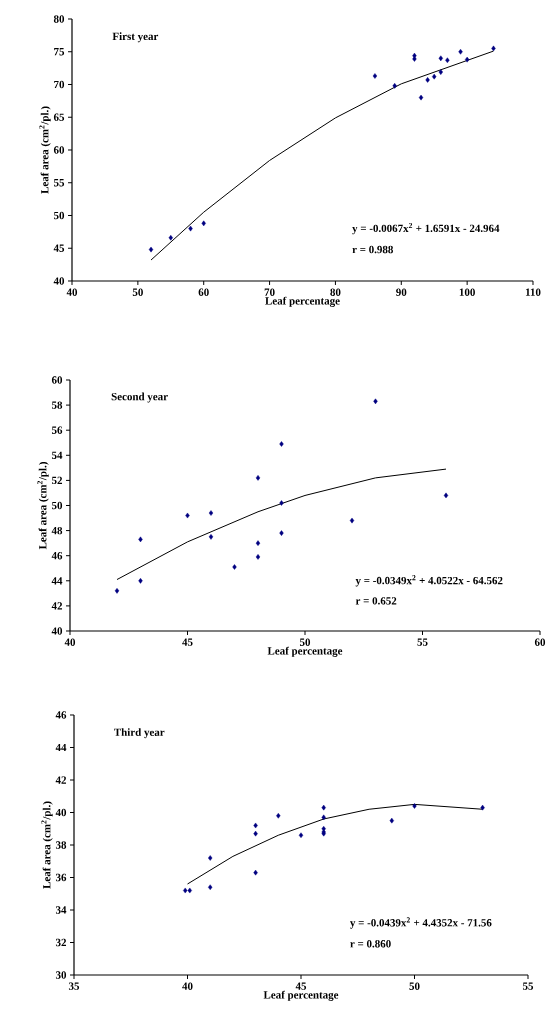 This screenshot has width=548, height=1029. I want to click on y-tick-label: 38, so click(61, 845).